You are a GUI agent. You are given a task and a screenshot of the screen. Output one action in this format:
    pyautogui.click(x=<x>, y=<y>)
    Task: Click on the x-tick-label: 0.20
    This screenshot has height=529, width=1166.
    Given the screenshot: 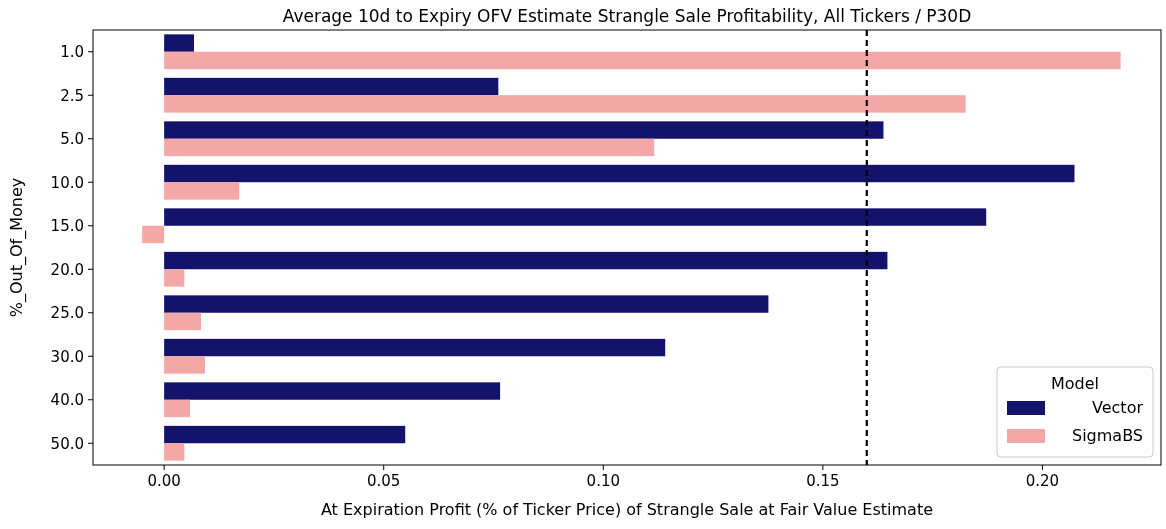 What is the action you would take?
    pyautogui.click(x=1042, y=481)
    